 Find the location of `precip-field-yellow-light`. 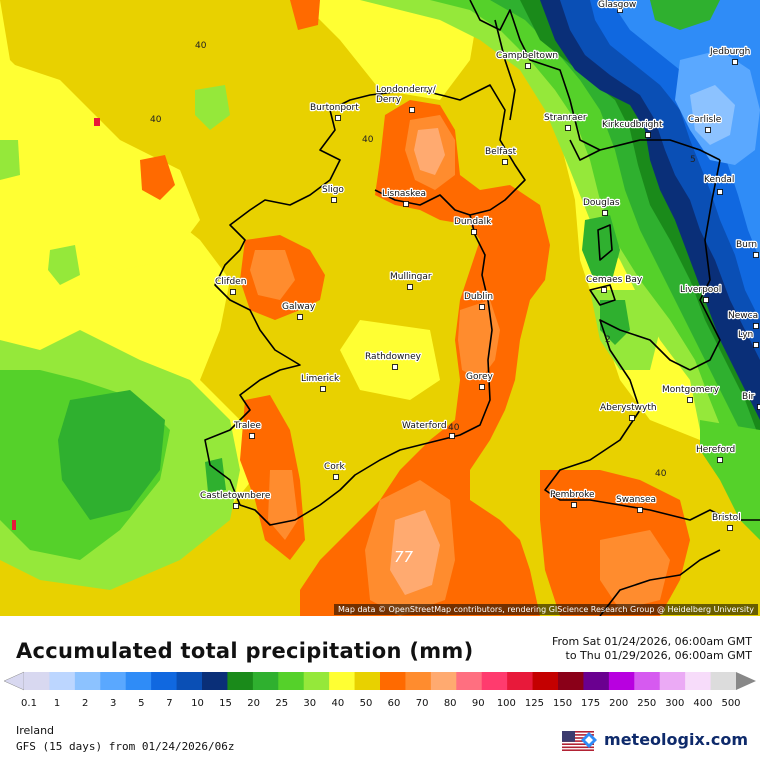

precip-field-yellow-light is located at coordinates (100, 165).